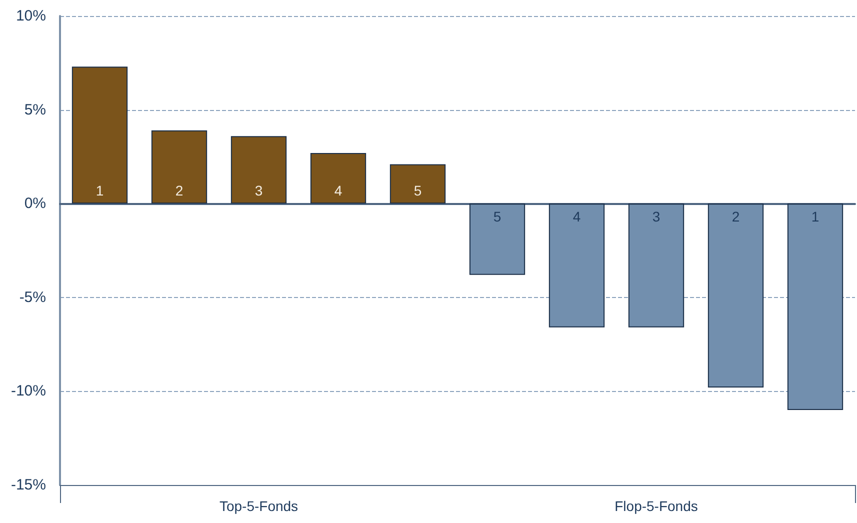 The image size is (857, 523). Describe the element at coordinates (35, 203) in the screenshot. I see `y-tick-label: 0%` at that location.